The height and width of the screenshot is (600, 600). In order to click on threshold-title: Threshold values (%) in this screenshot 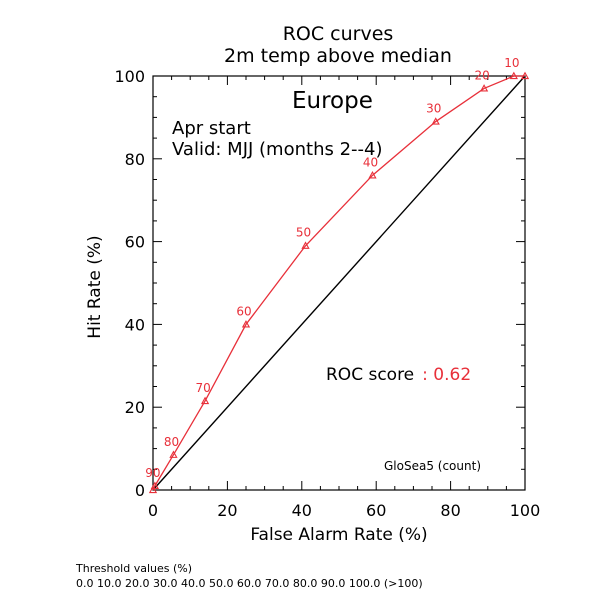, I will do `click(133, 568)`.